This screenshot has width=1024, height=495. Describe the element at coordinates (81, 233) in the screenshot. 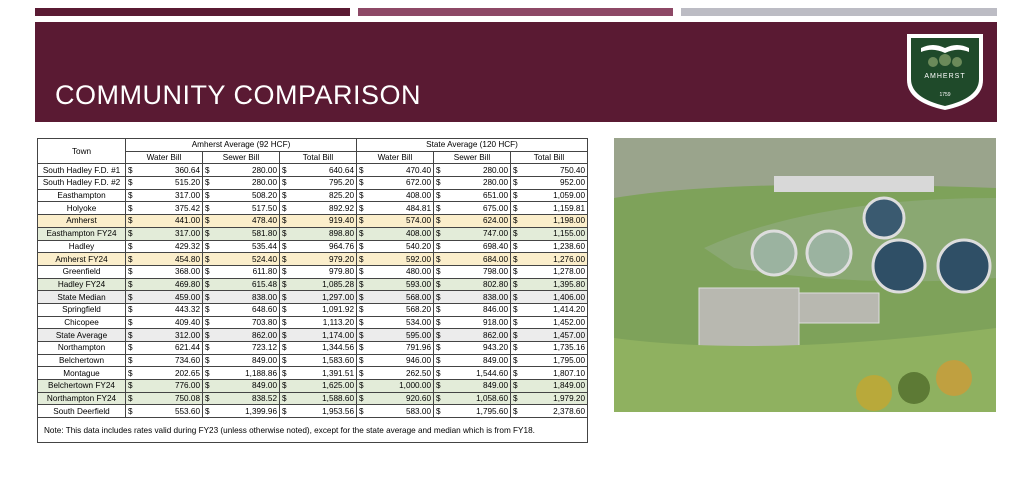

I see `town-cell: Easthampton FY24` at that location.